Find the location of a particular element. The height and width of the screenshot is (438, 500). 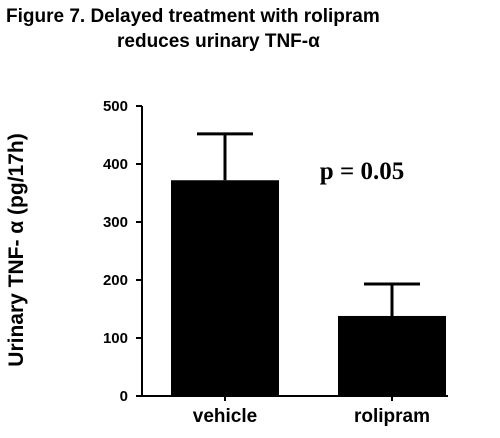

x-tick-label-vehicle: vehicle is located at coordinates (225, 416).